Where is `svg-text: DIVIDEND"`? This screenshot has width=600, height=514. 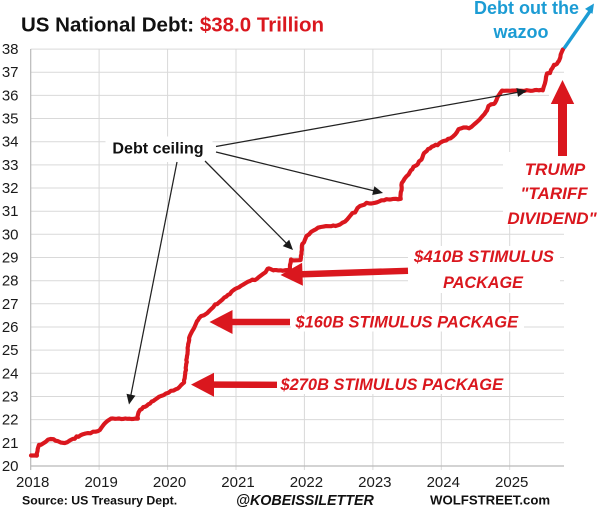 svg-text: DIVIDEND" is located at coordinates (552, 218).